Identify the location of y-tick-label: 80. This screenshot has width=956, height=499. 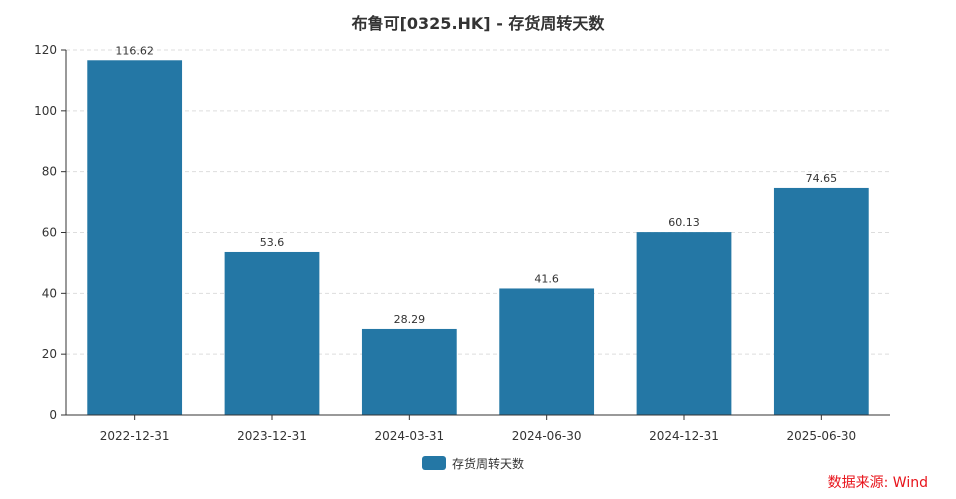
(49, 172).